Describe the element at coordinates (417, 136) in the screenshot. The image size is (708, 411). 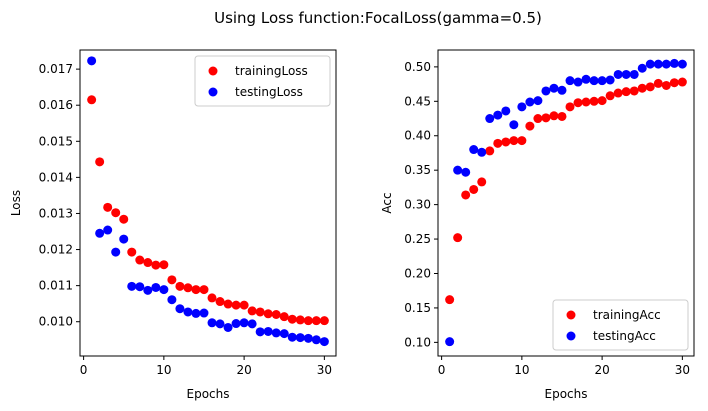
I see `y-tick-label: 0.40` at that location.